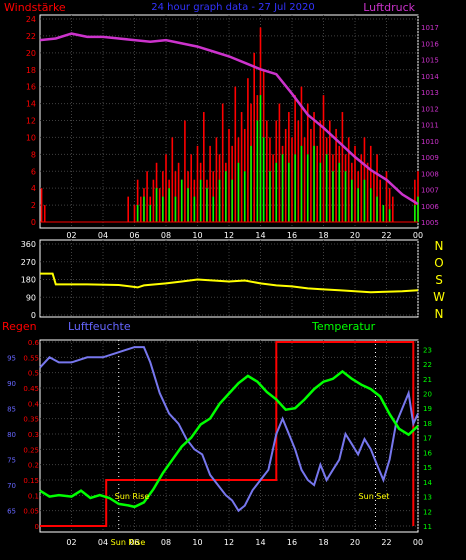  Describe the element at coordinates (430, 207) in the screenshot. I see `pressure-axis-tick: 1006` at that location.